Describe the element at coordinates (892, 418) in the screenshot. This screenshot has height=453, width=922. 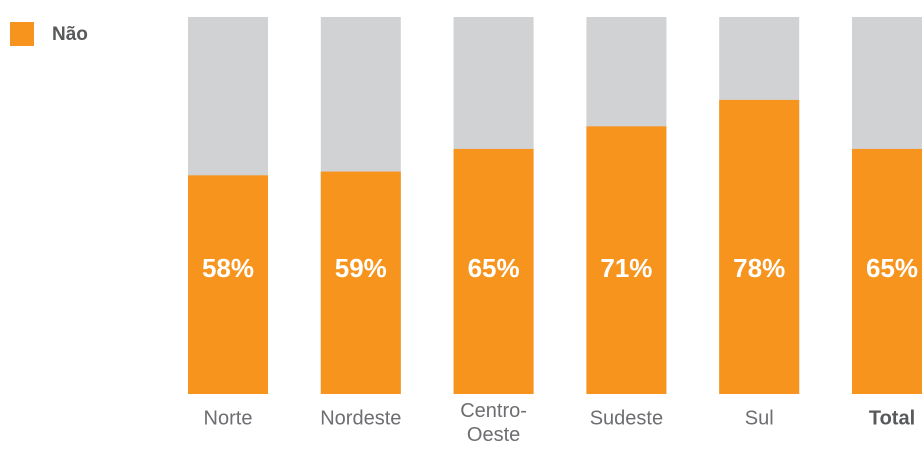
I see `x-tick-label: Total` at that location.